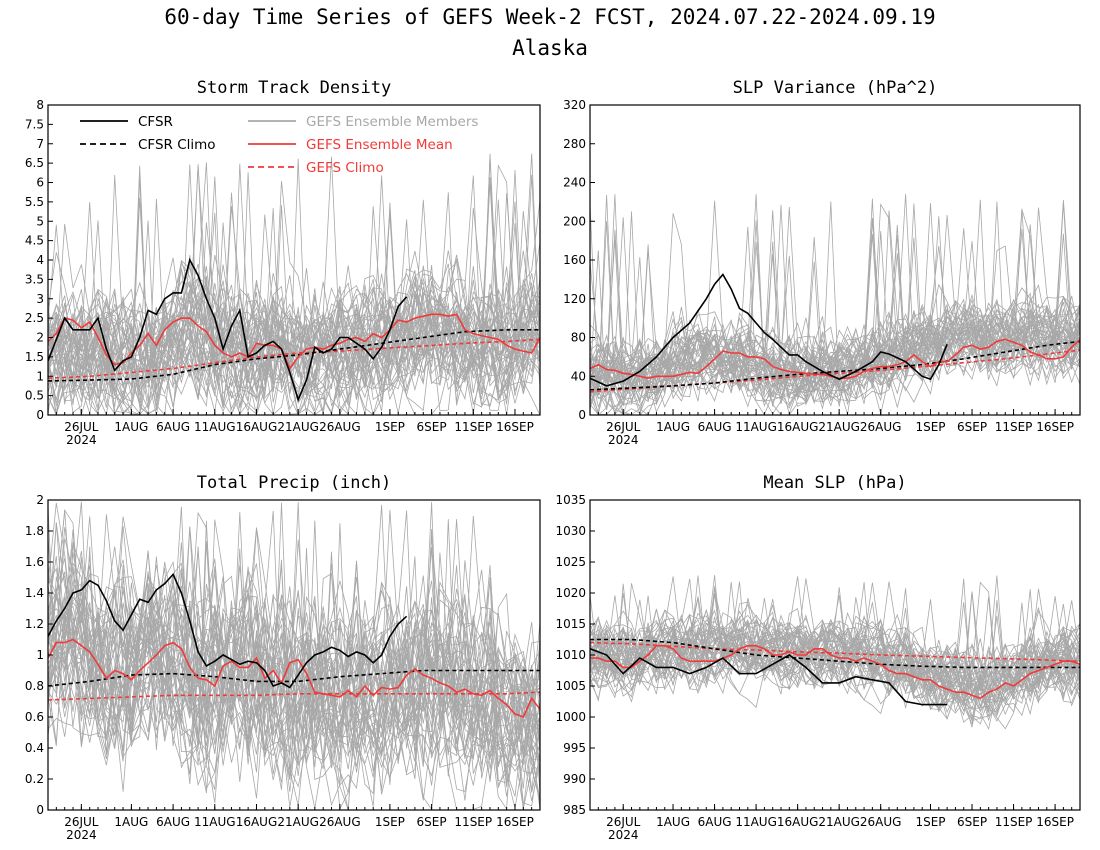 This screenshot has height=850, width=1100. I want to click on y-tick-label: 1025, so click(570, 562).